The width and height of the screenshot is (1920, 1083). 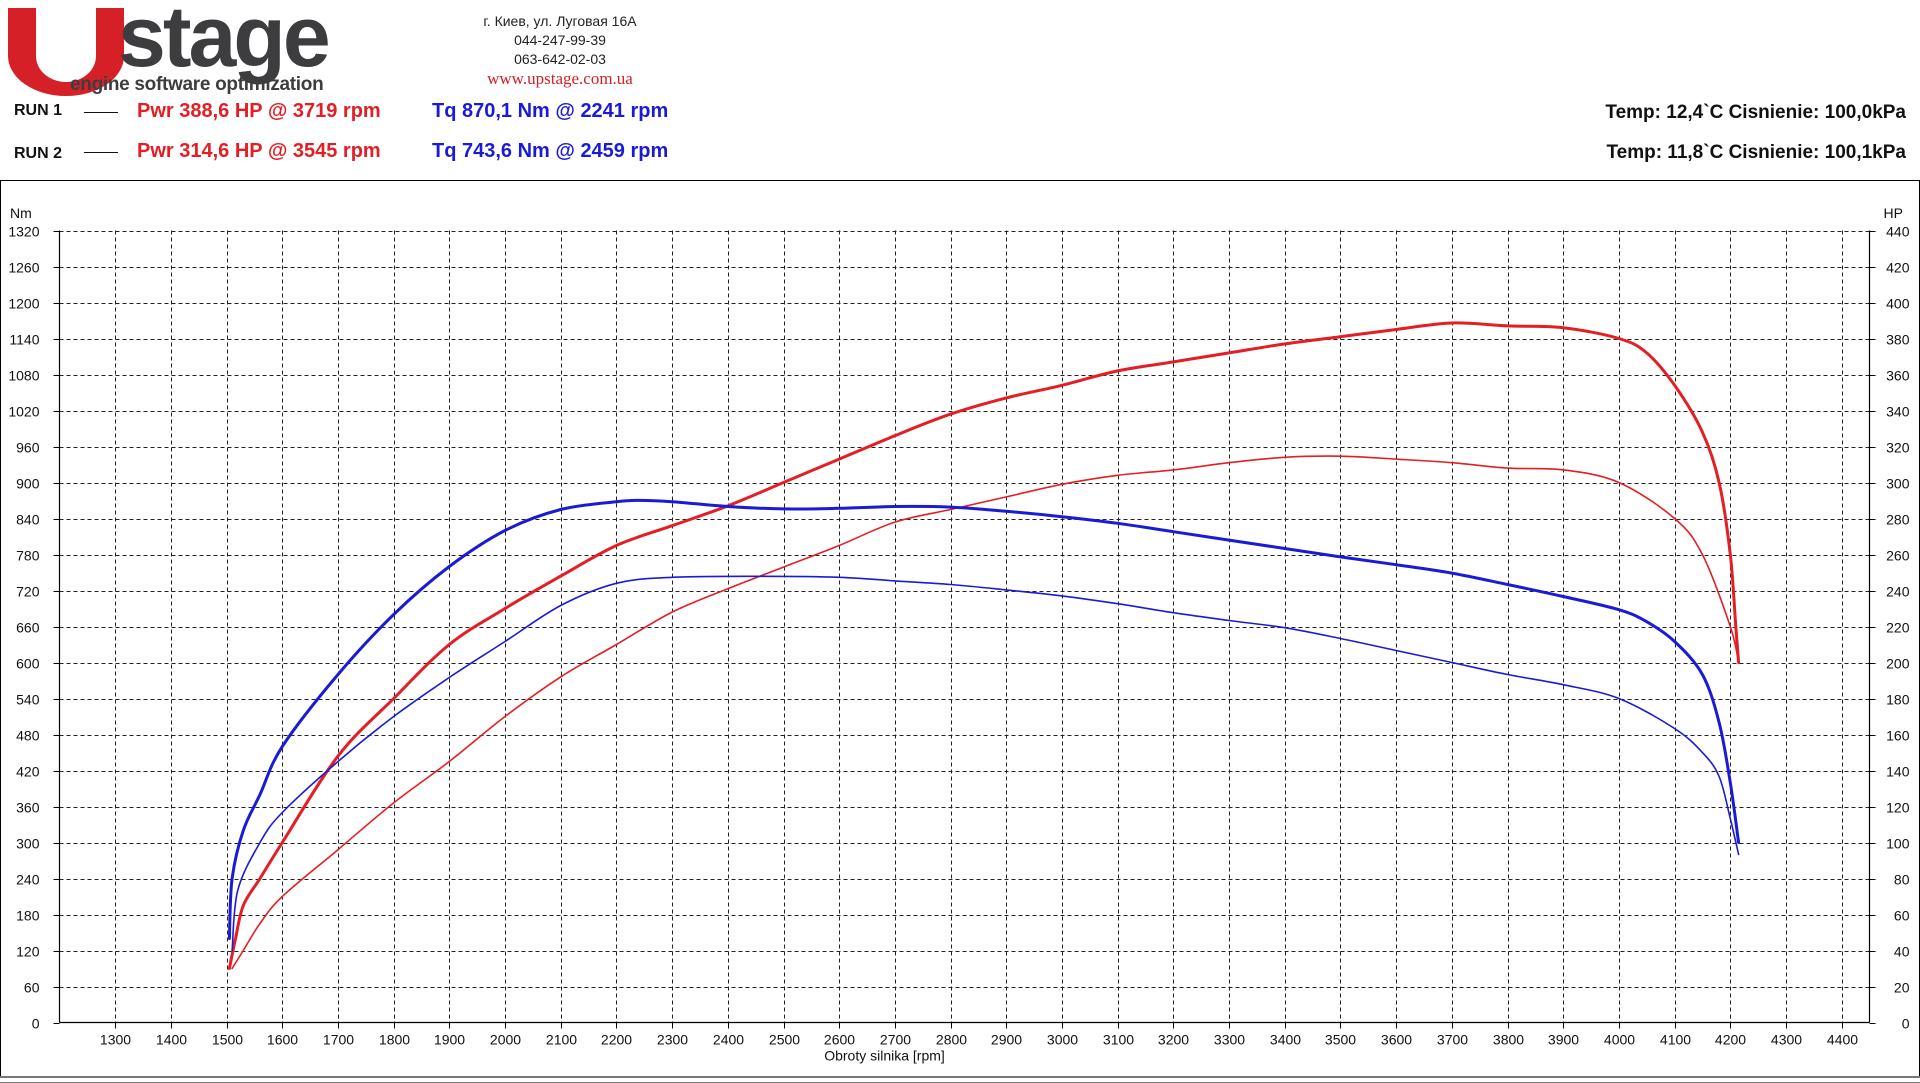 What do you see at coordinates (394, 1040) in the screenshot?
I see `x-tick-label: 1800` at bounding box center [394, 1040].